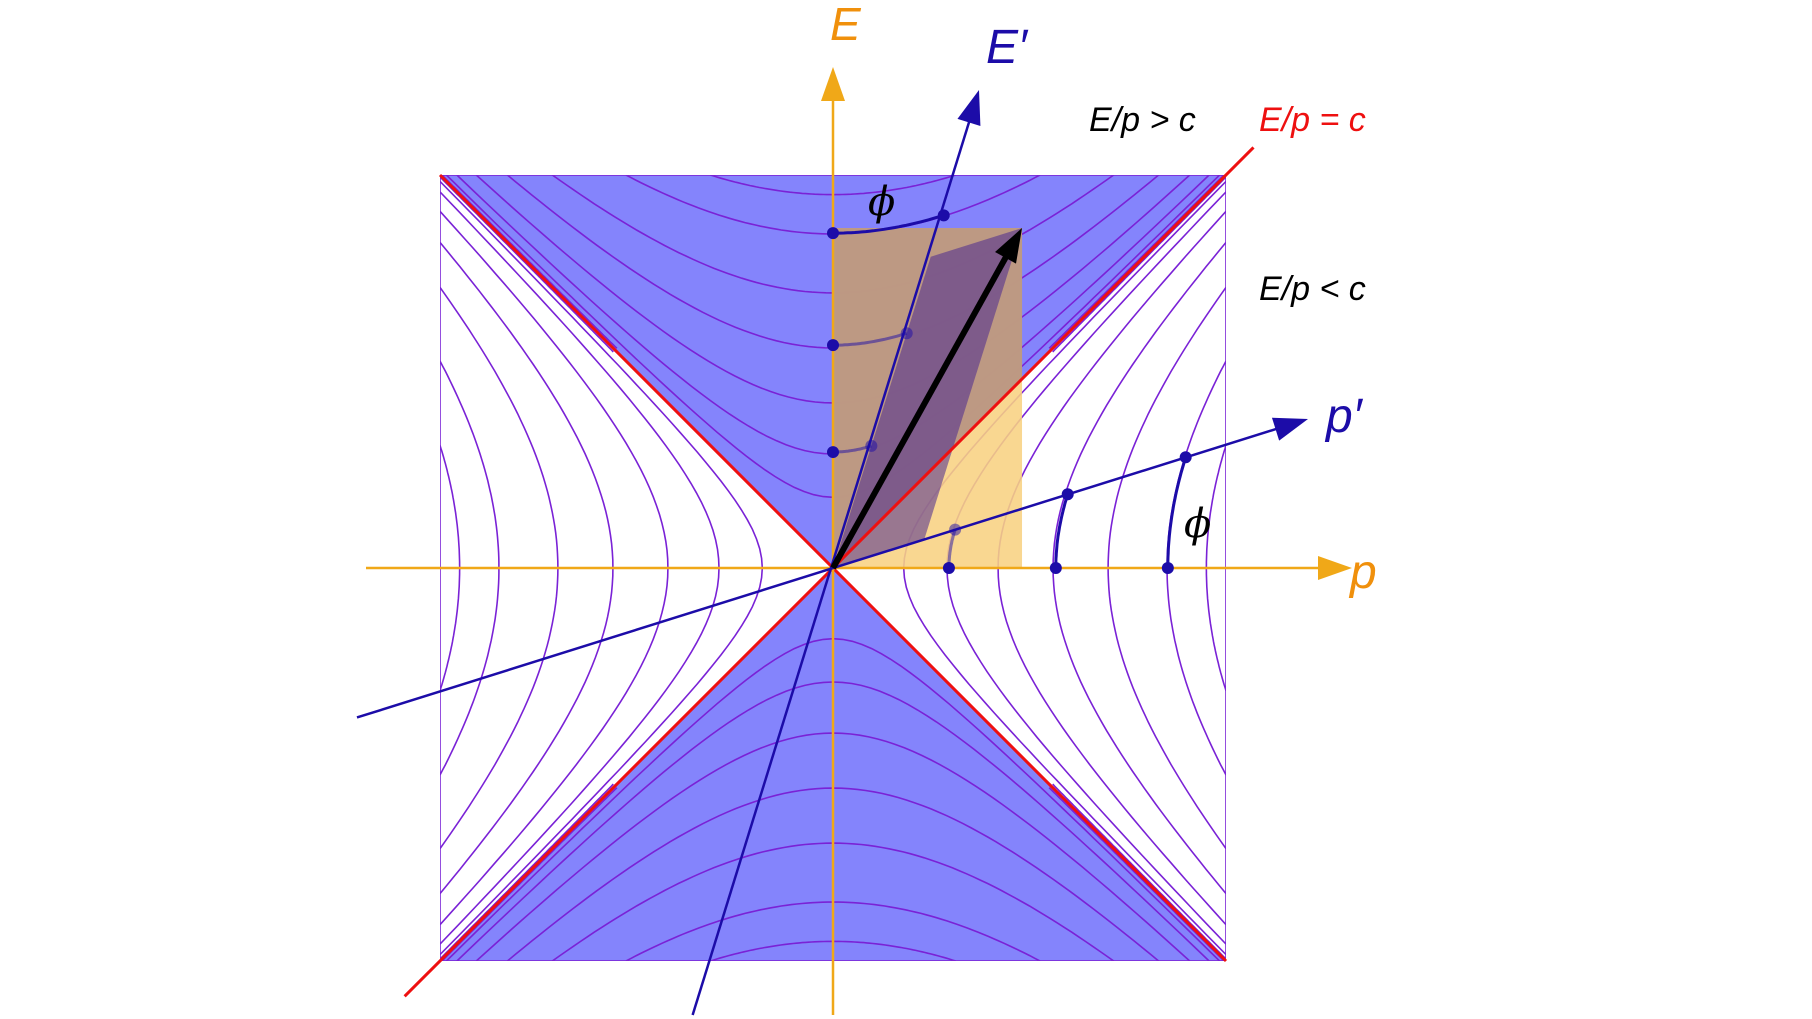 The width and height of the screenshot is (1812, 1019). Describe the element at coordinates (1335, 568) in the screenshot. I see `p-axis-arrowhead` at that location.